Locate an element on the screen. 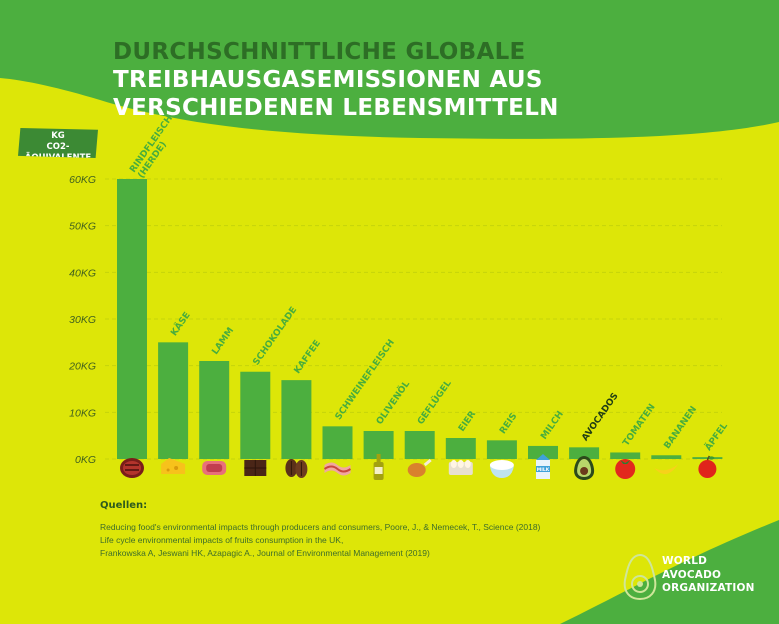 Image resolution: width=779 pixels, height=624 pixels. tomato-icon is located at coordinates (625, 469).